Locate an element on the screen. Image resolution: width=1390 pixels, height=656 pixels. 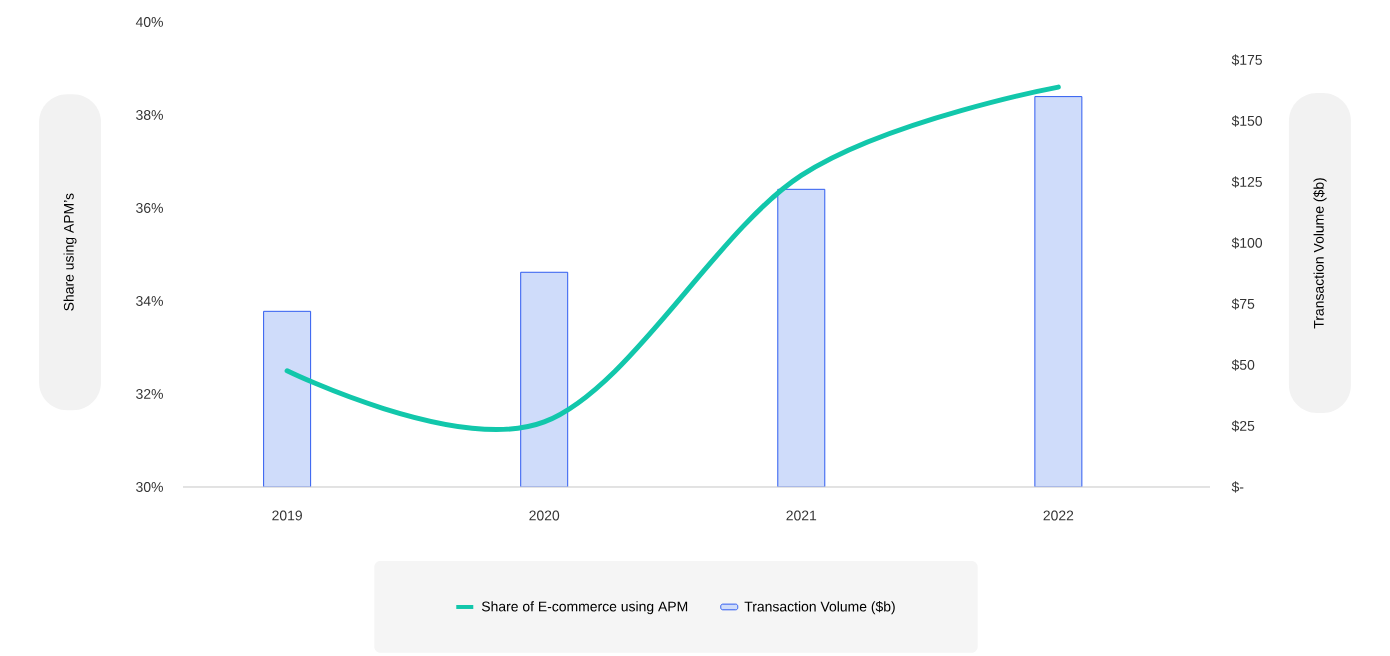
y2-tick-label: $125 is located at coordinates (1246, 182).